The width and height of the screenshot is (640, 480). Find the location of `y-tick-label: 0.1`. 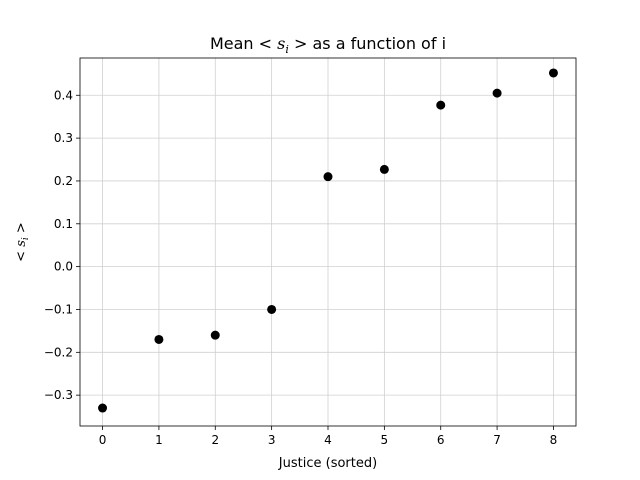

y-tick-label: 0.1 is located at coordinates (63, 224).